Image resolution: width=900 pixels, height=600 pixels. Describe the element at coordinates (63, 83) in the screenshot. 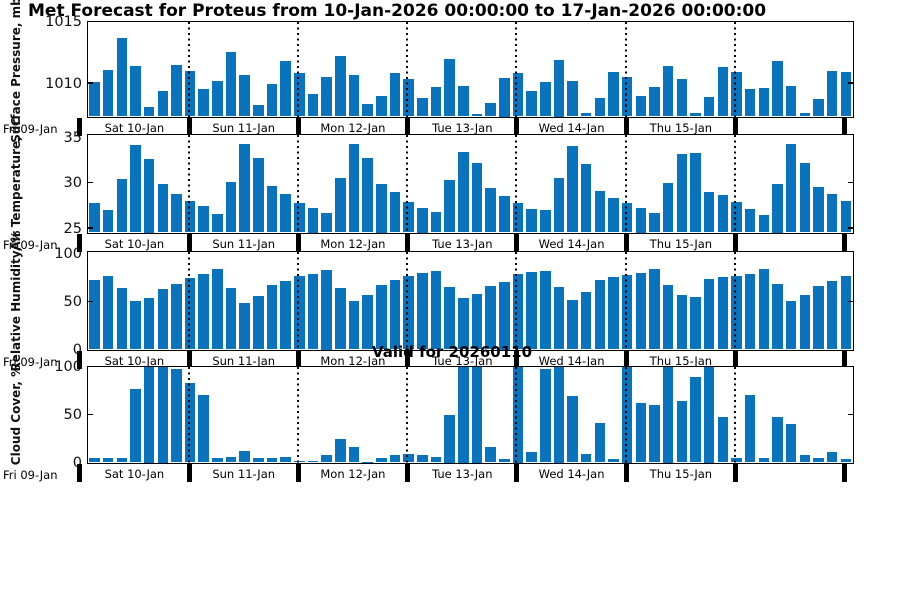

I see `y-tick-label: 1010` at that location.